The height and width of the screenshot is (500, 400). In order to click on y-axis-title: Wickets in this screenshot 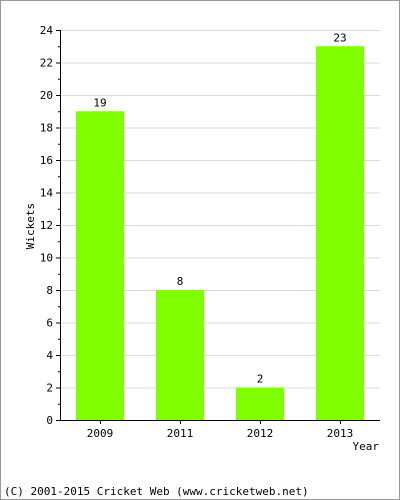, I will do `click(30, 226)`.